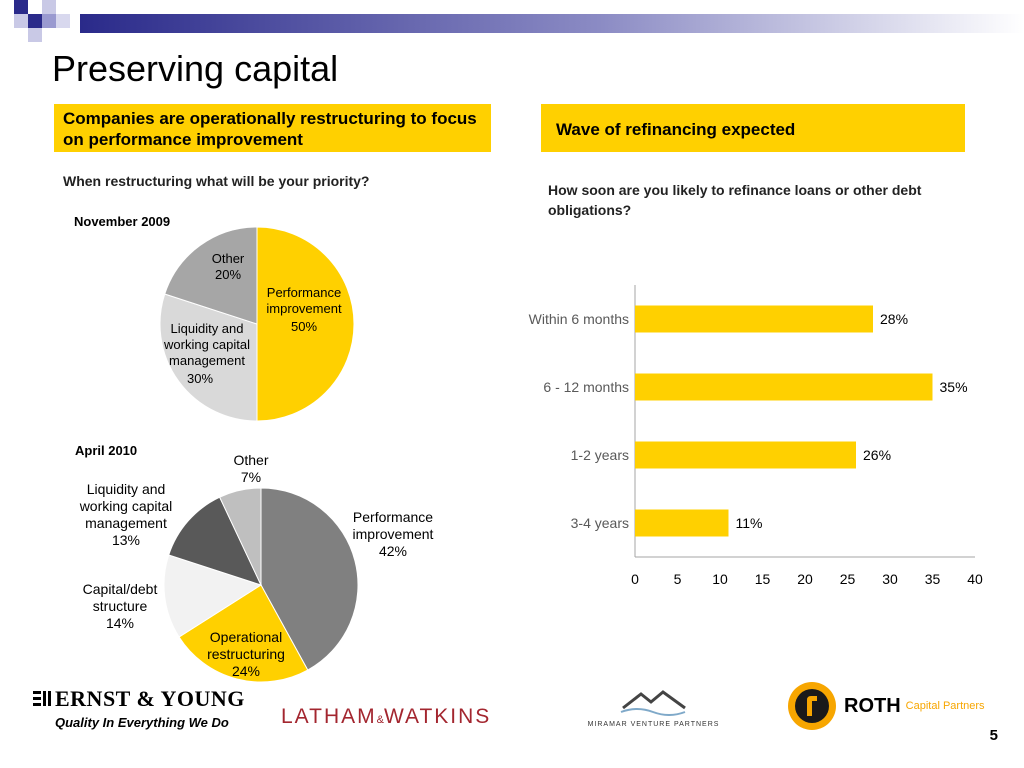 The height and width of the screenshot is (768, 1024). Describe the element at coordinates (106, 450) in the screenshot. I see `pie2-title: April 2010` at that location.